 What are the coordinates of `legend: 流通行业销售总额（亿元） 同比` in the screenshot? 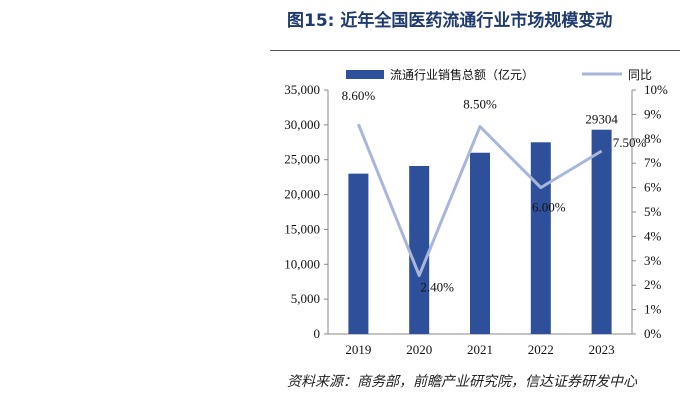 It's located at (499, 74).